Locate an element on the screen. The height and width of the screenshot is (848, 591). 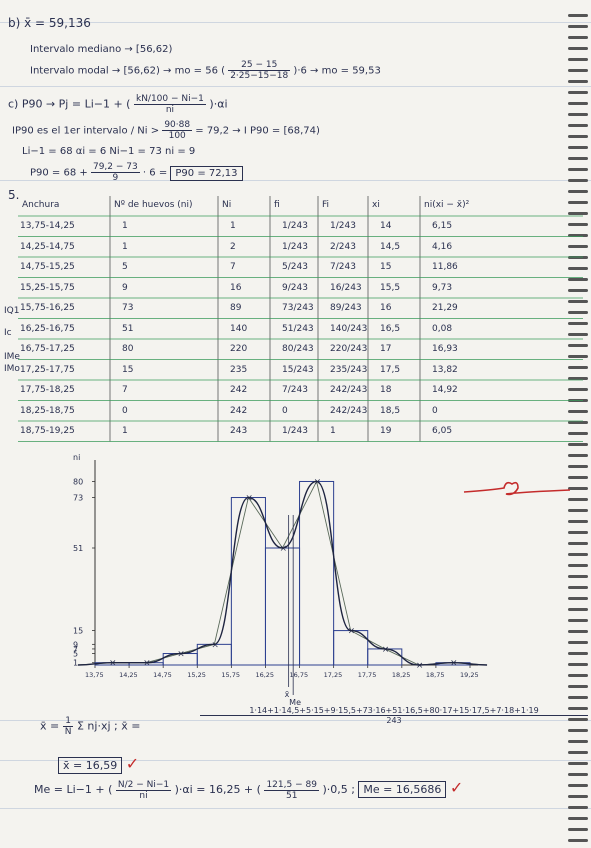
spiral-binding is located at coordinates (578, 424).